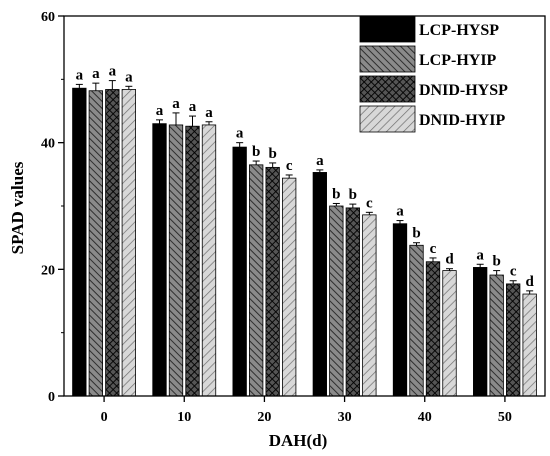  What do you see at coordinates (48, 270) in the screenshot?
I see `y-tick-label: 20` at bounding box center [48, 270].